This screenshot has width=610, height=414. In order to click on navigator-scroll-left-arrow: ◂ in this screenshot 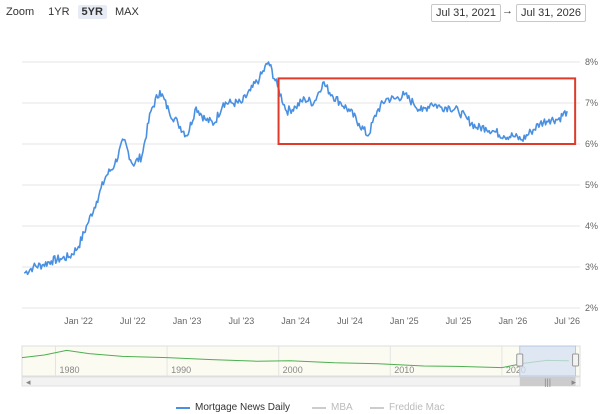, I will do `click(28, 382)`.